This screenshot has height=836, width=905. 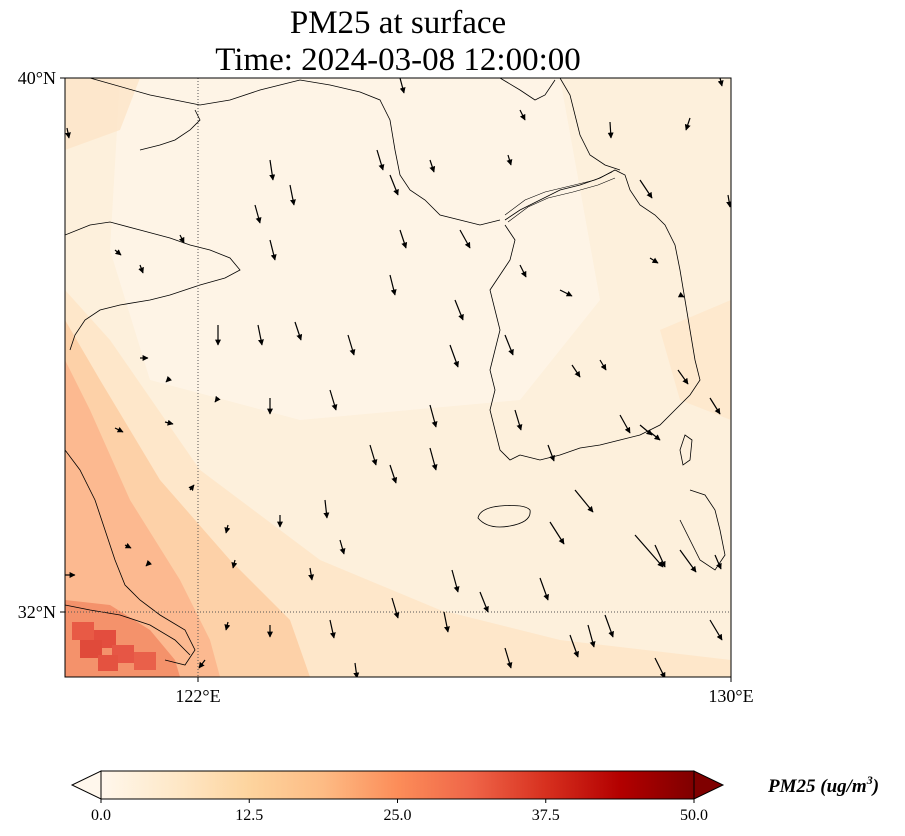 I want to click on lon-label-122: 122°E, so click(x=197, y=696).